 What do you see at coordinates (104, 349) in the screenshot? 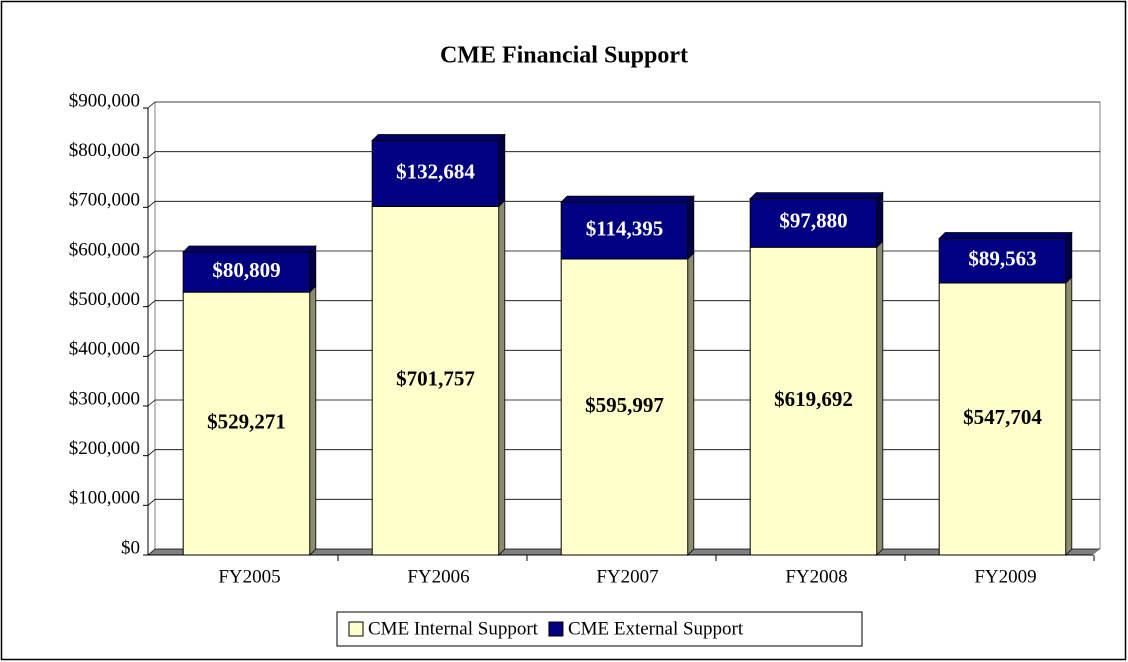
I see `y-tick-label: $400,000` at bounding box center [104, 349].